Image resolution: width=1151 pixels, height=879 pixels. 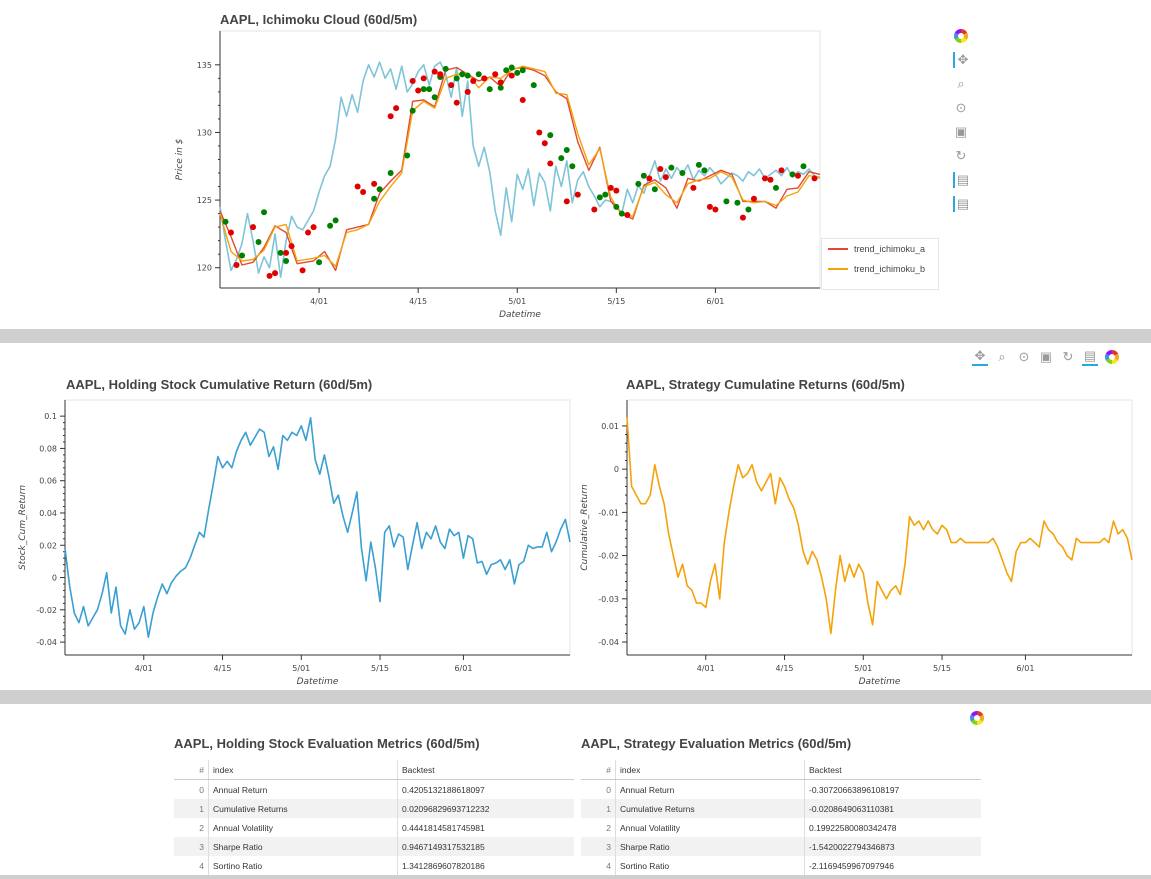 I want to click on y-tick-label: 130, so click(x=204, y=132).